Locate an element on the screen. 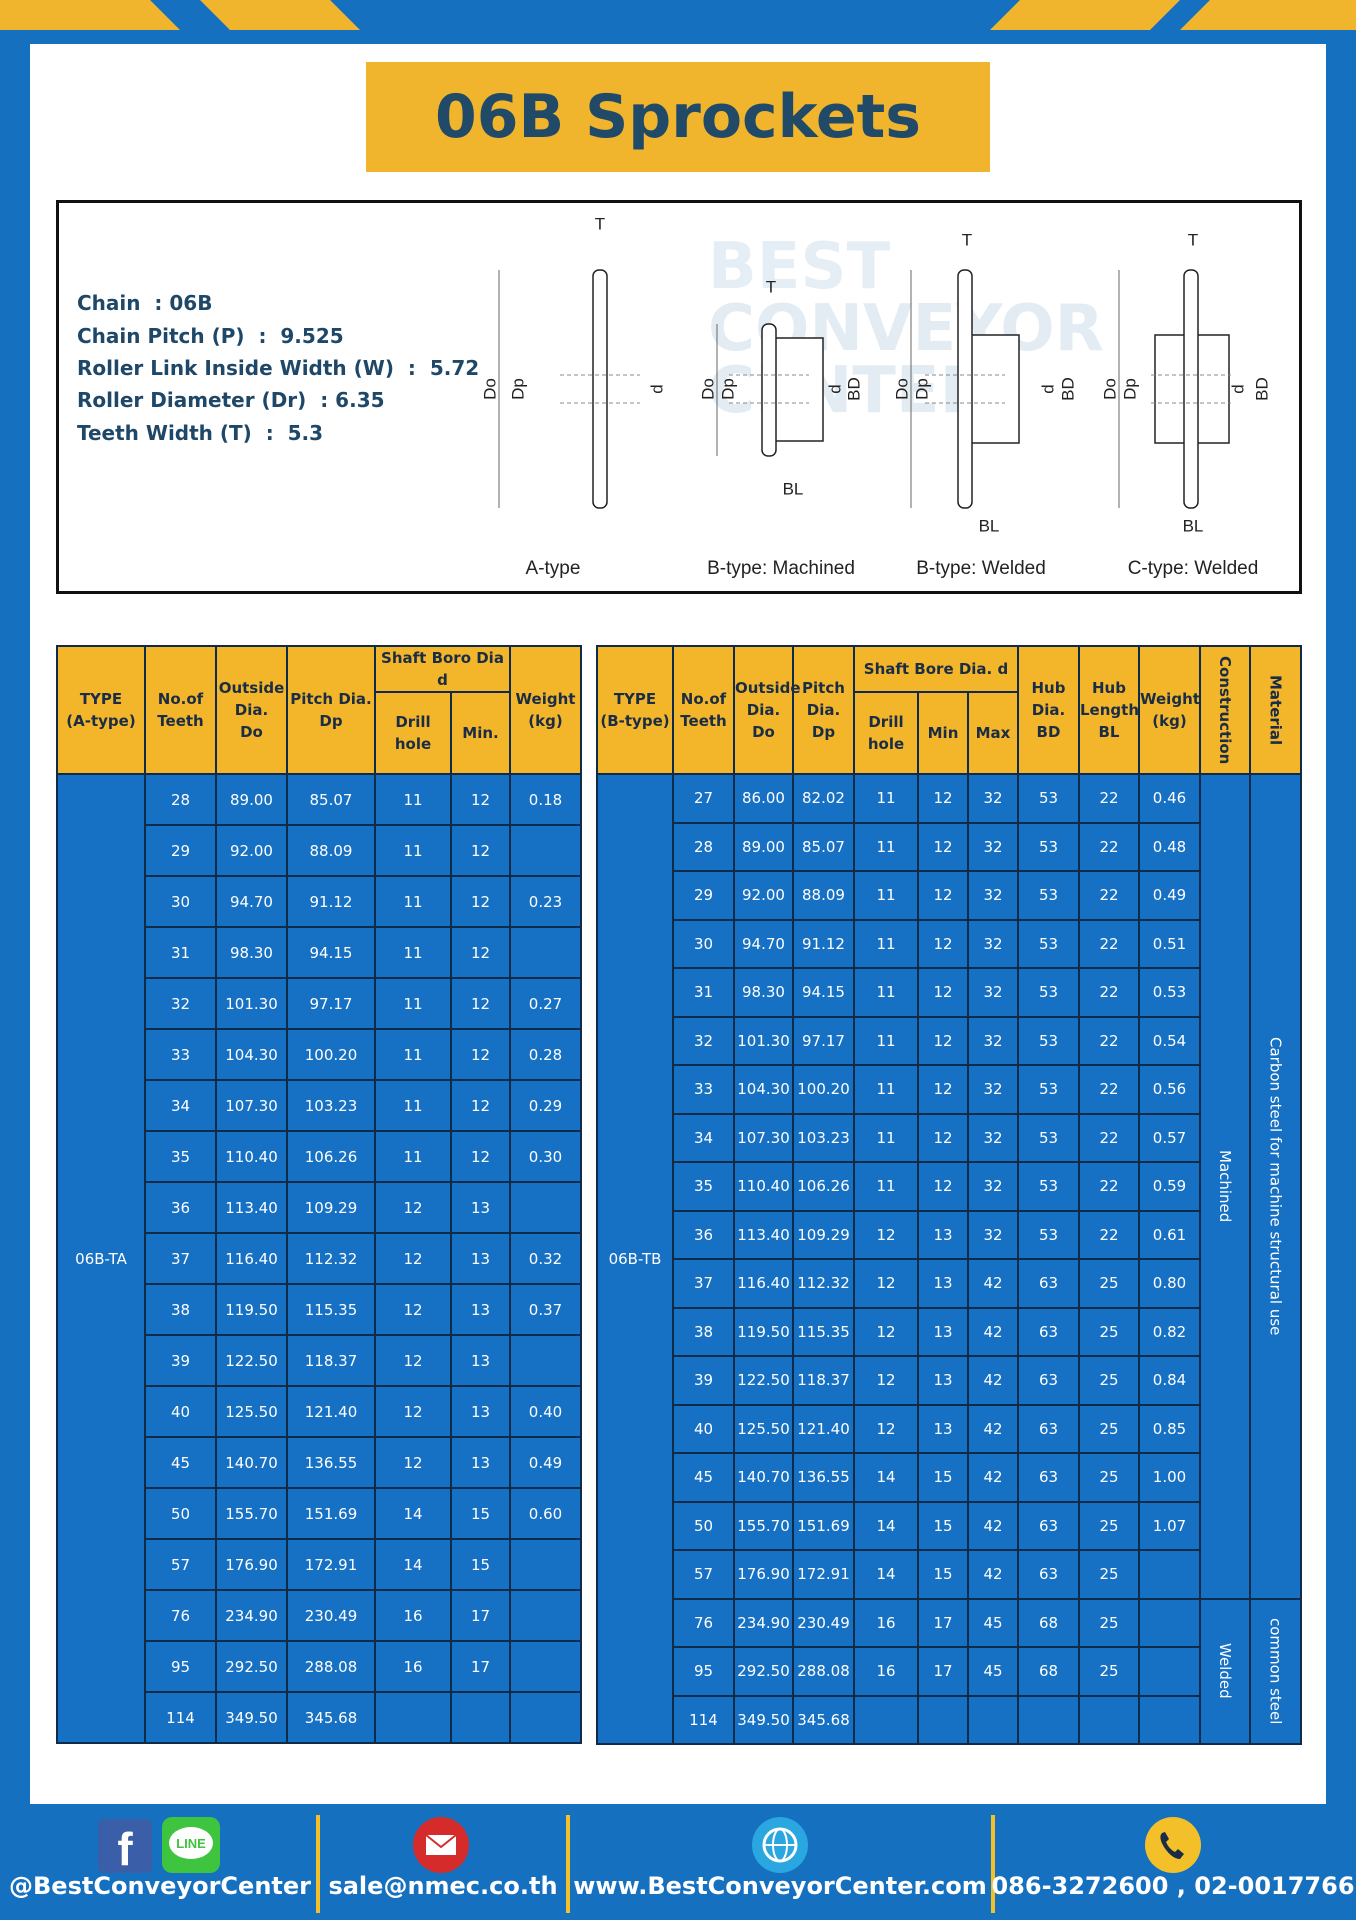  cell: 0.53 is located at coordinates (1169, 992).